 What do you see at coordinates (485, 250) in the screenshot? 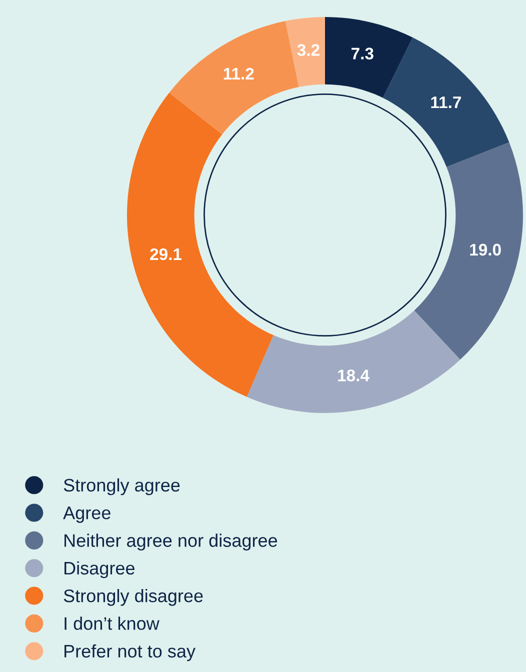
I see `data-label: 19.0` at bounding box center [485, 250].